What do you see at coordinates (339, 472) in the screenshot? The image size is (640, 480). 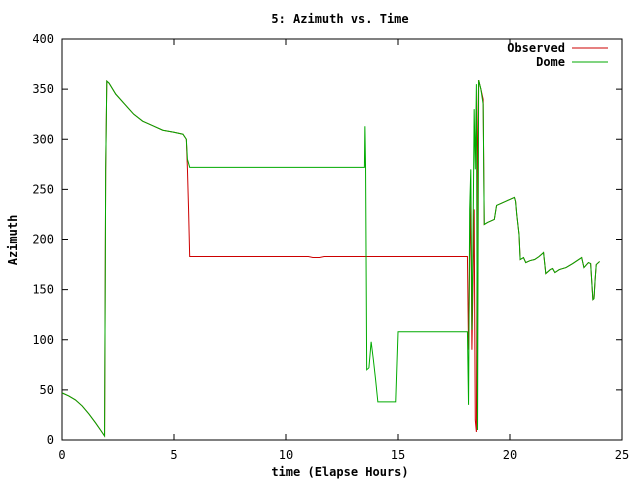 I see `x-axis-label: time (Elapse Hours)` at bounding box center [339, 472].